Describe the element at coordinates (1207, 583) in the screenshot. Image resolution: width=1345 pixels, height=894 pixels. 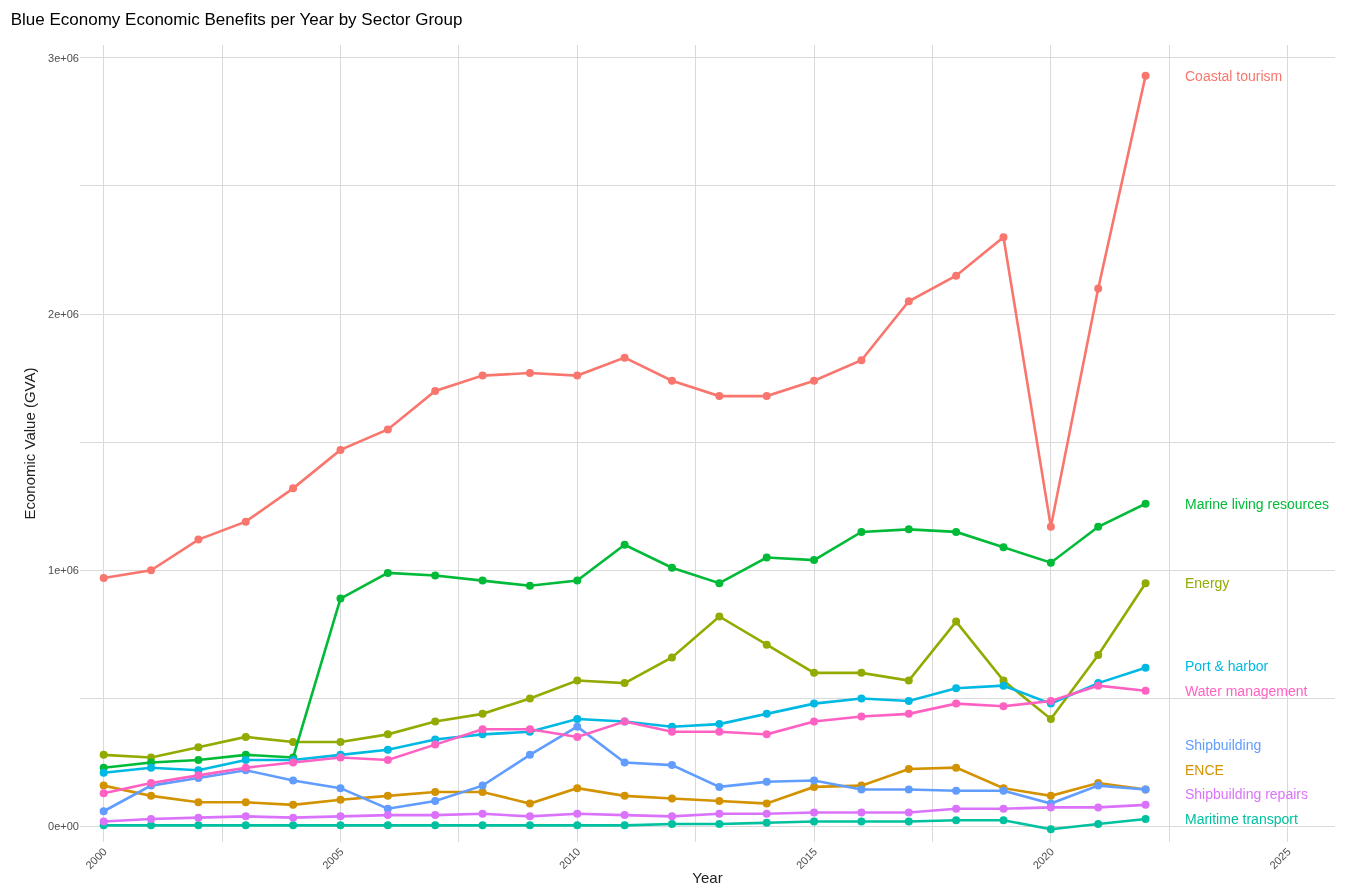
I see `text: Energy` at that location.